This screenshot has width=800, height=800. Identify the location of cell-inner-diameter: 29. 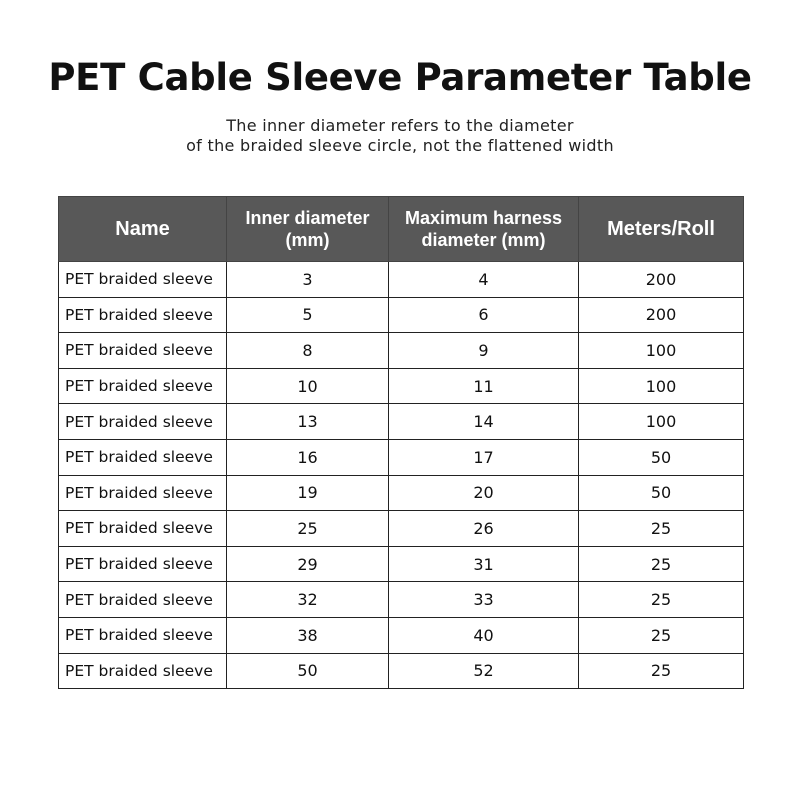
(307, 564).